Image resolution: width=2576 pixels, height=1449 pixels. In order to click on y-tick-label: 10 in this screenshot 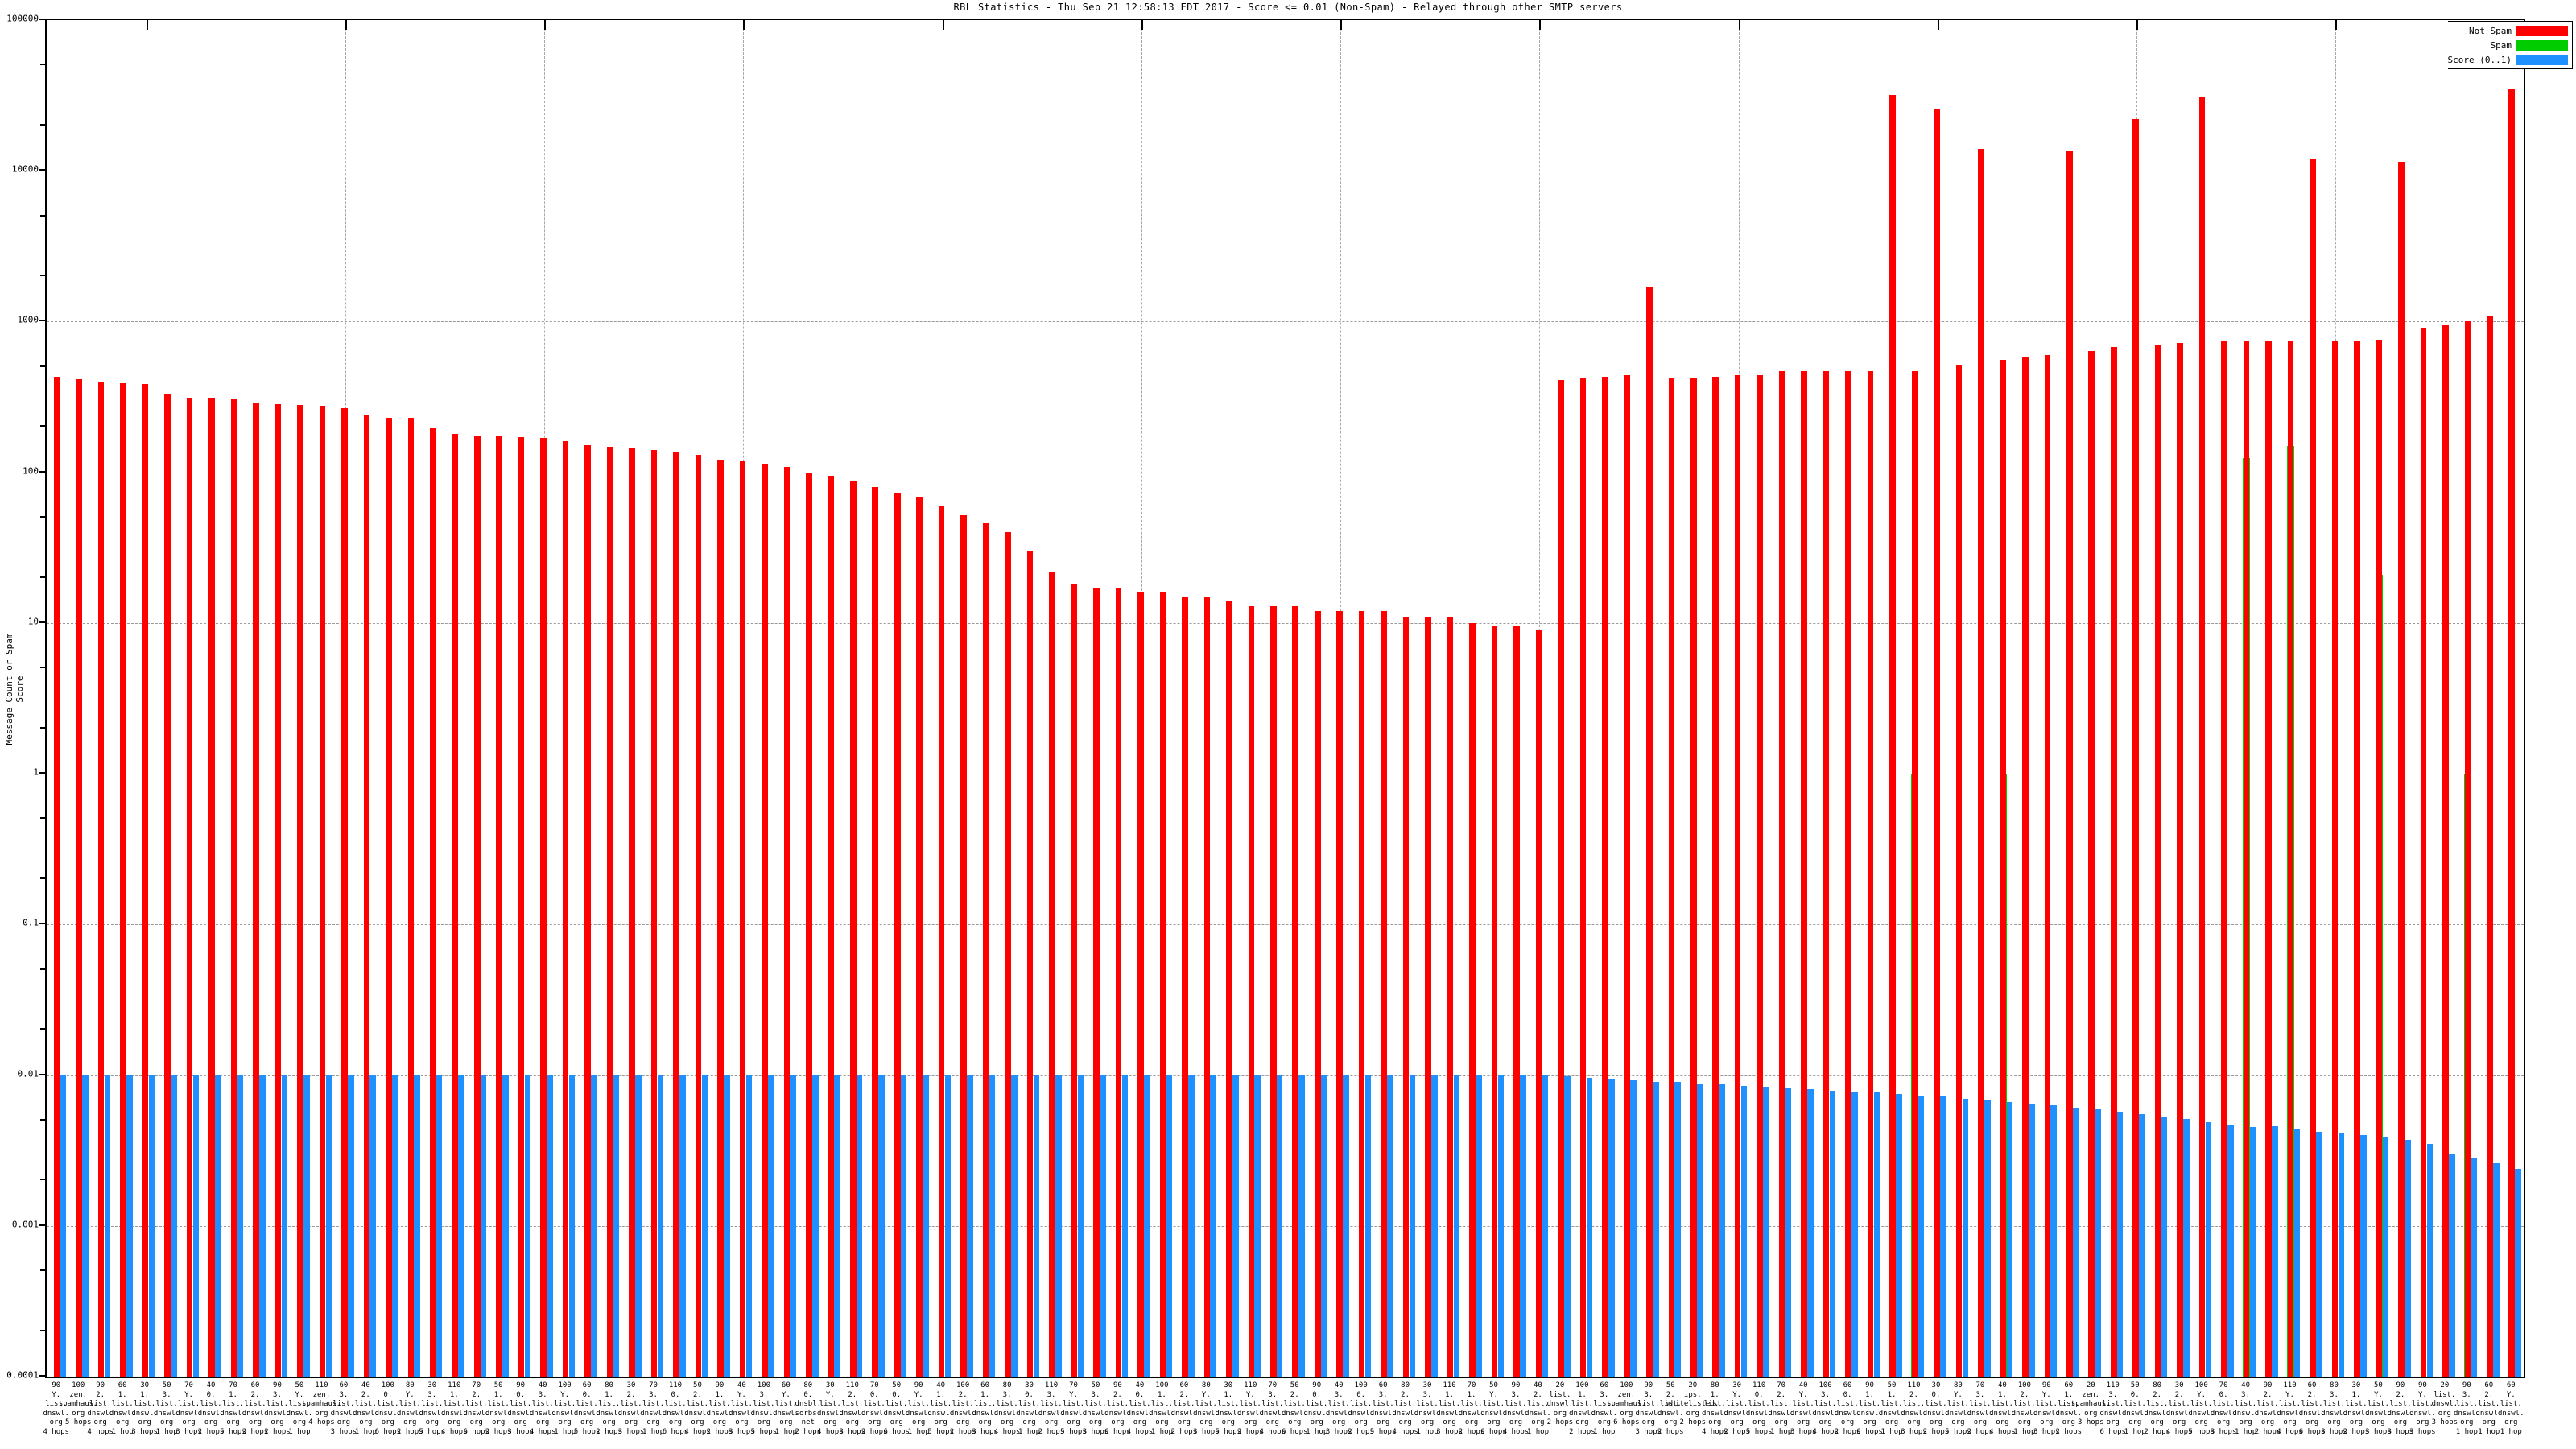, I will do `click(33, 621)`.